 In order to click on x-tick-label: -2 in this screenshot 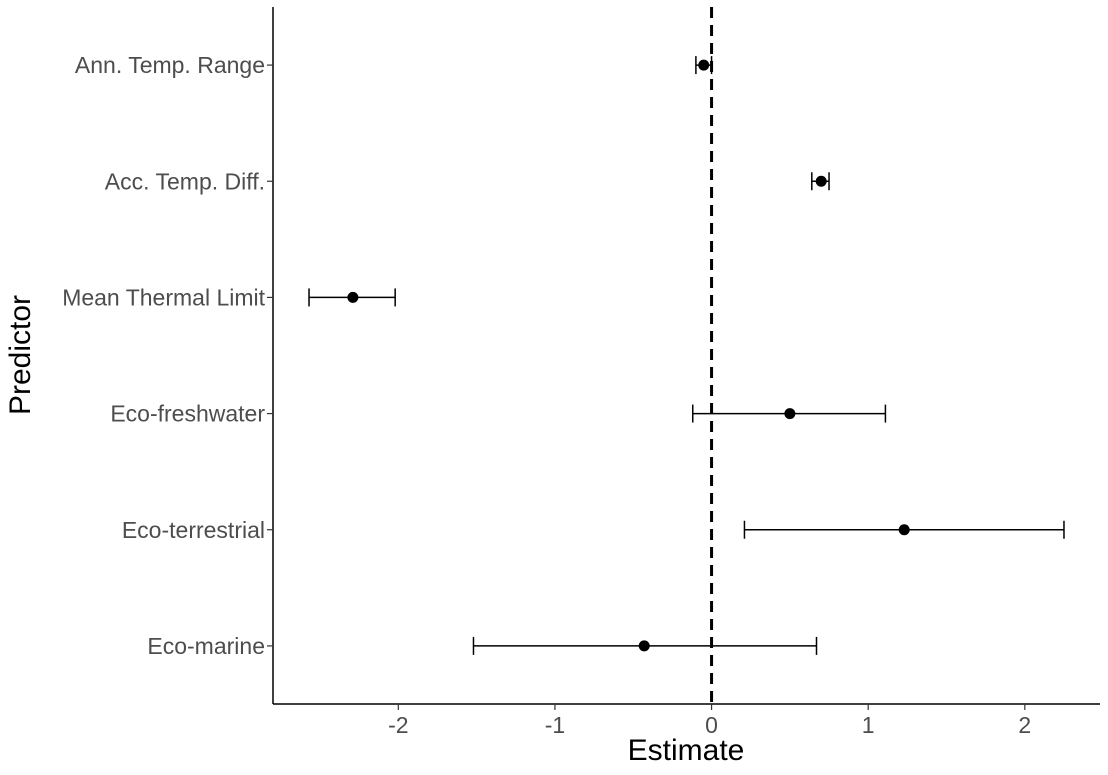, I will do `click(398, 725)`.